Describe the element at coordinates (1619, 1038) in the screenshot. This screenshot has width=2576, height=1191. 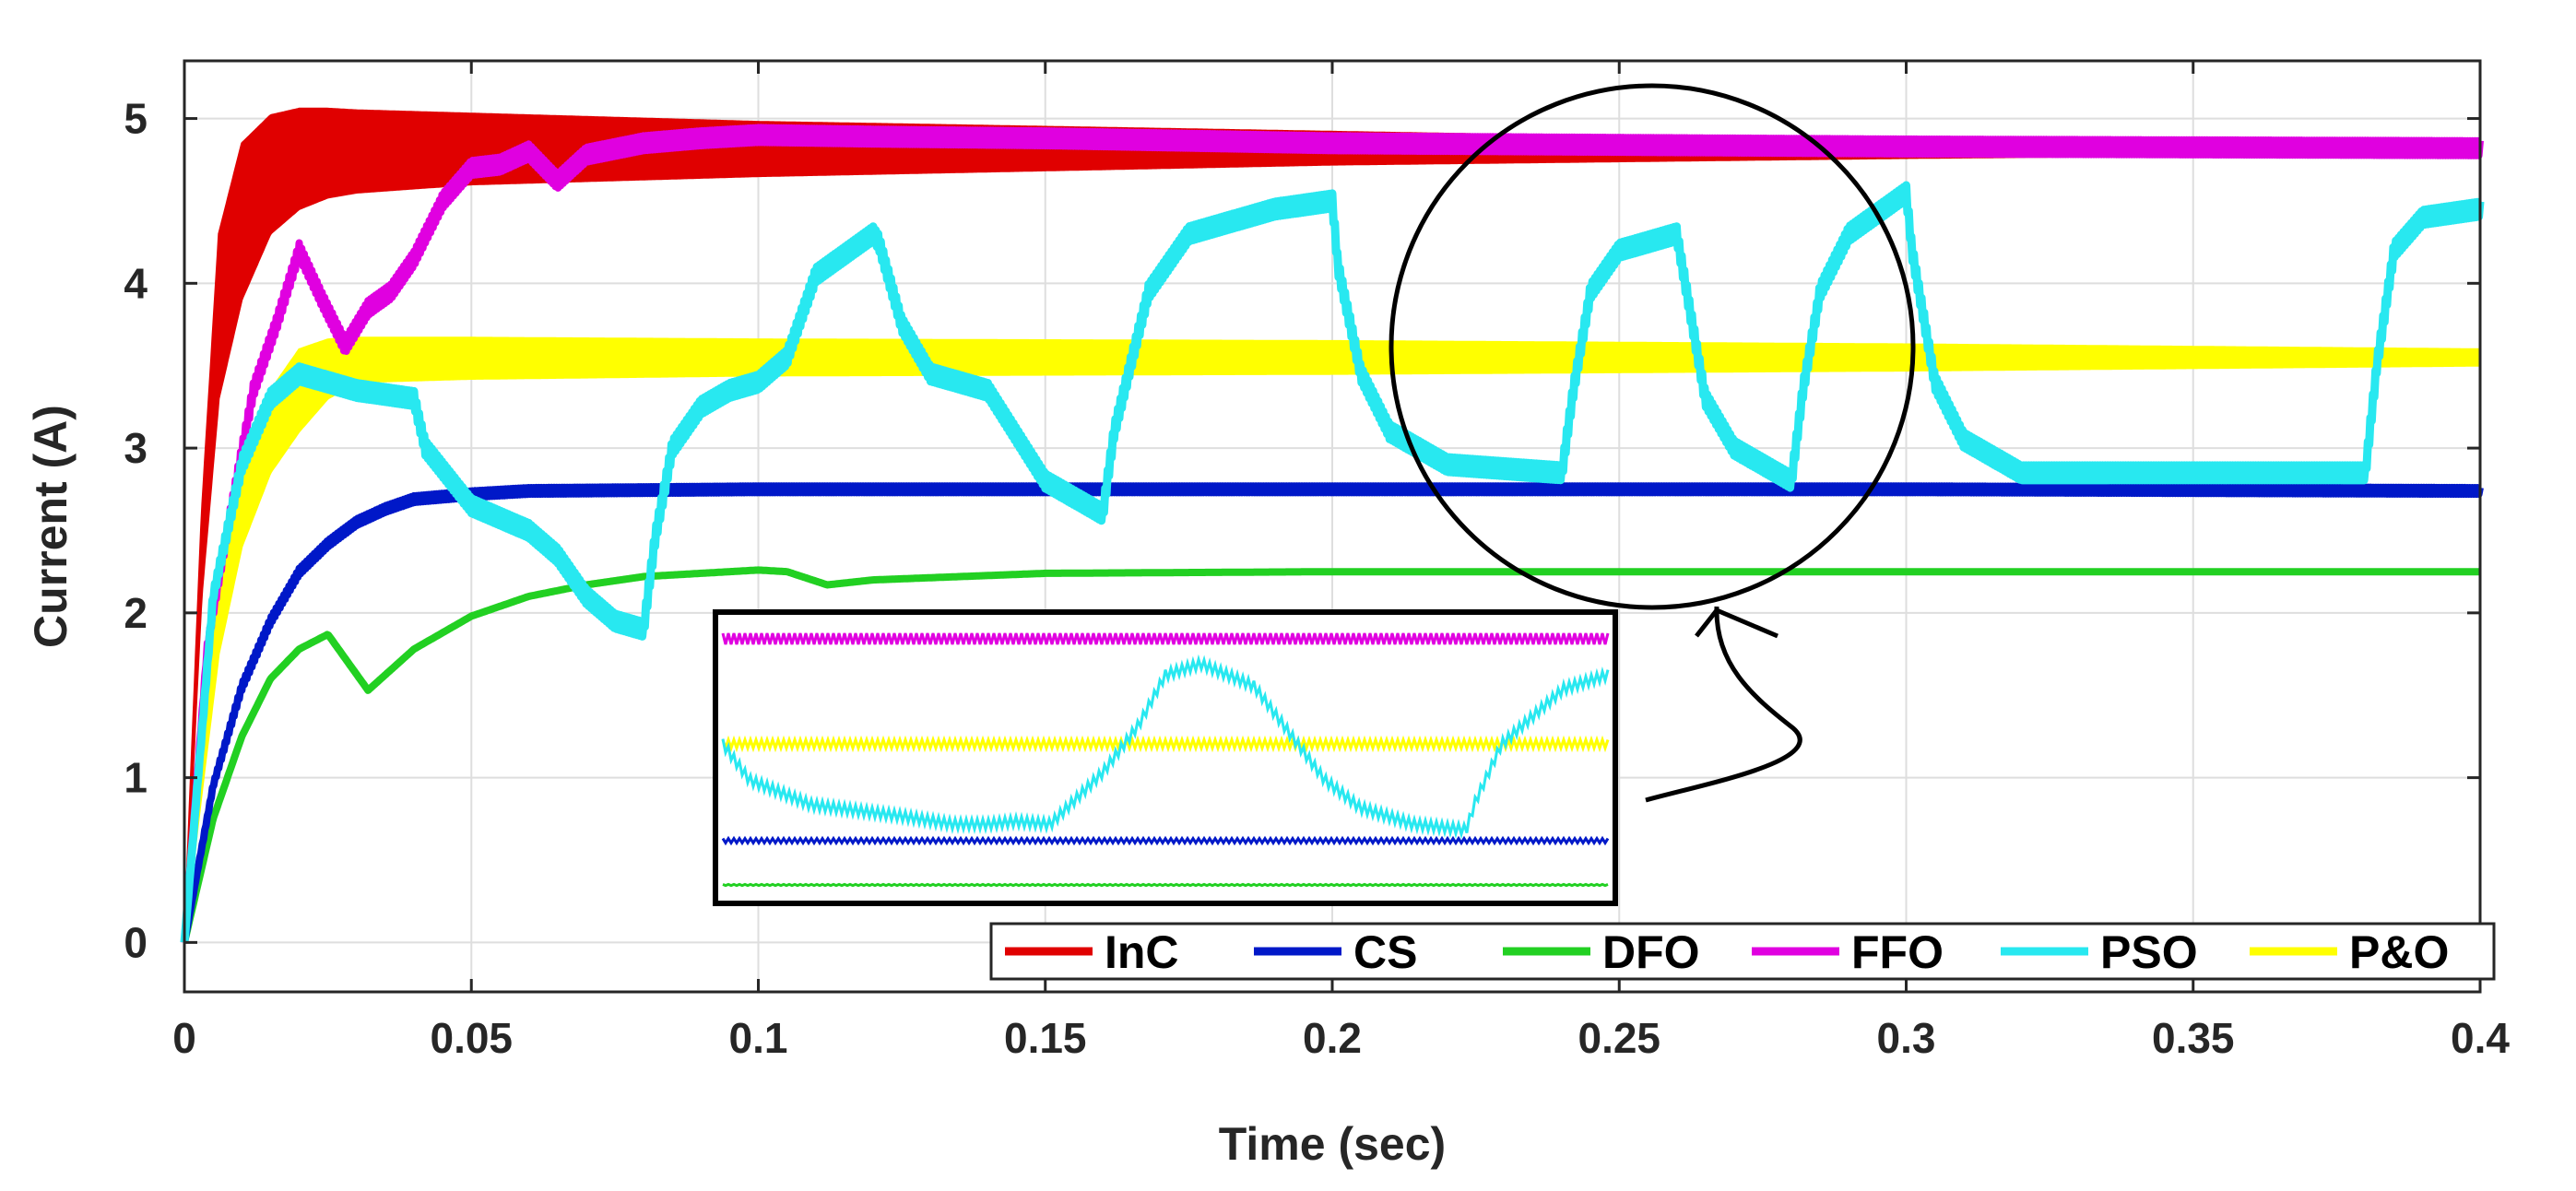
I see `x-tick-label: 0.25` at that location.